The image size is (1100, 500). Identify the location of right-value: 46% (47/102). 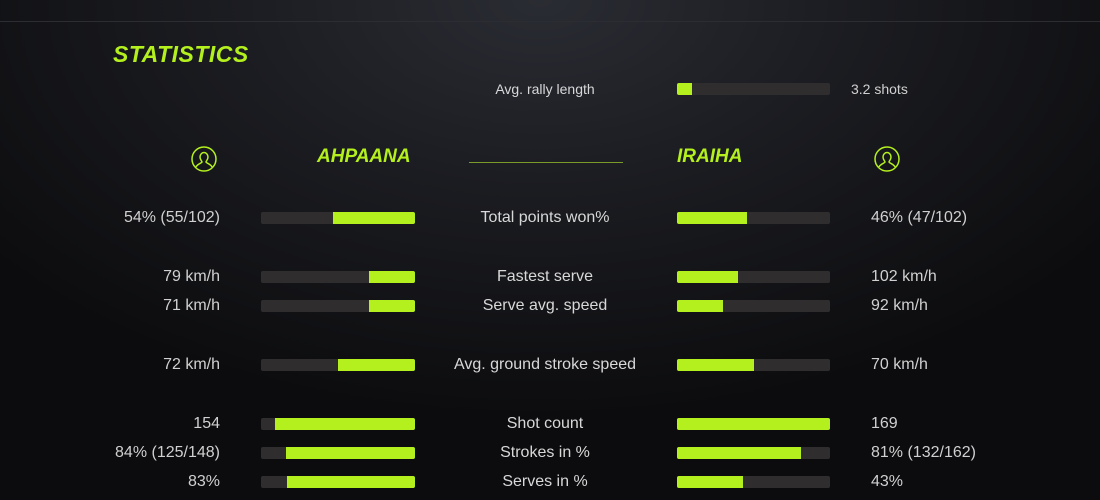
(919, 217).